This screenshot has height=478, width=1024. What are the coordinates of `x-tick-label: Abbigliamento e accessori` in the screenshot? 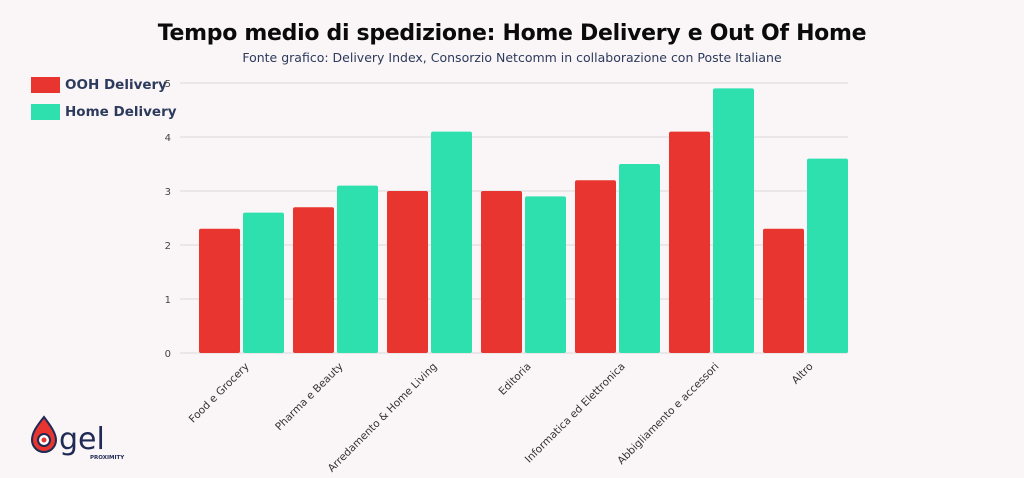 It's located at (668, 414).